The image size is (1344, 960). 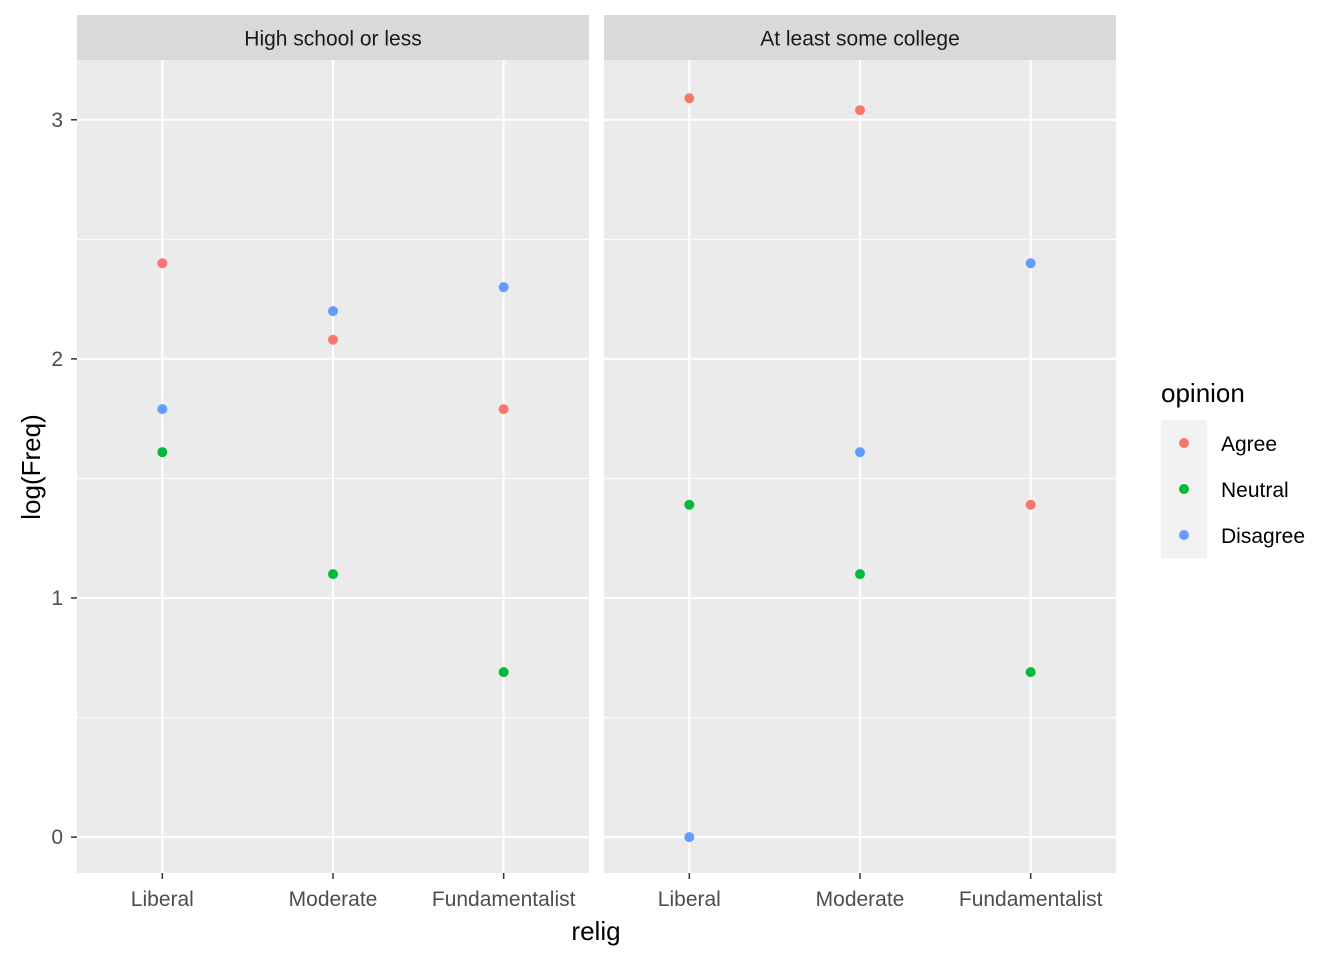 What do you see at coordinates (57, 359) in the screenshot?
I see `y-tick-label: 2` at bounding box center [57, 359].